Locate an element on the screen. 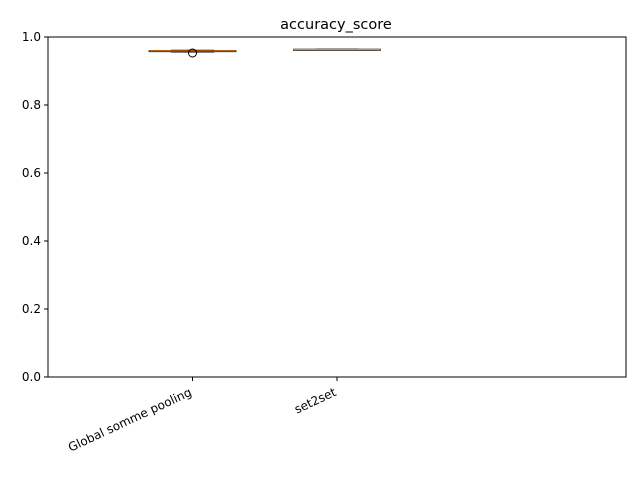  y-tick-label: 0.6 is located at coordinates (31, 173).